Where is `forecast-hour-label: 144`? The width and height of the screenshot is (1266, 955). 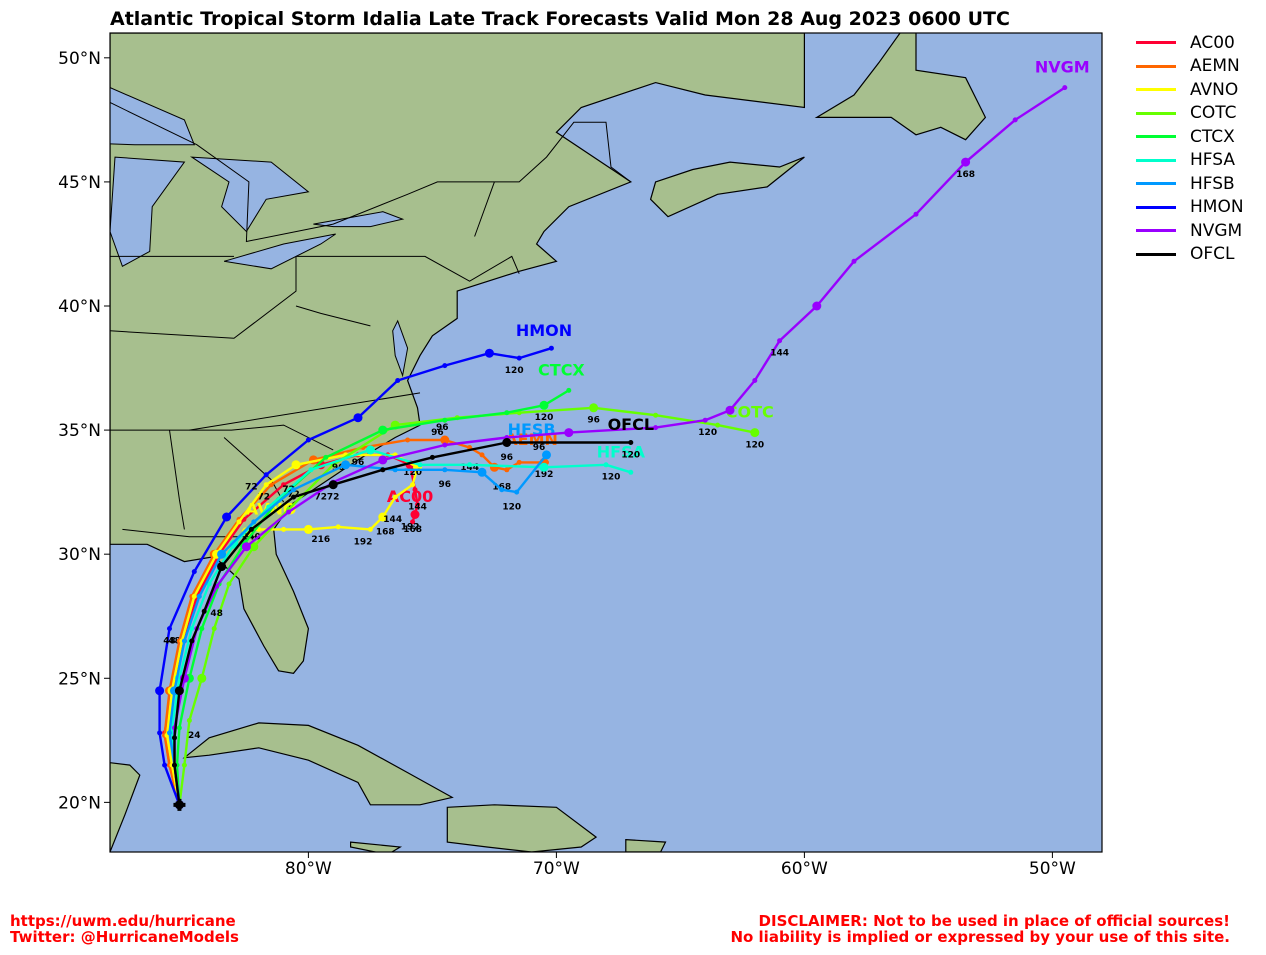
forecast-hour-label: 144 is located at coordinates (392, 520).